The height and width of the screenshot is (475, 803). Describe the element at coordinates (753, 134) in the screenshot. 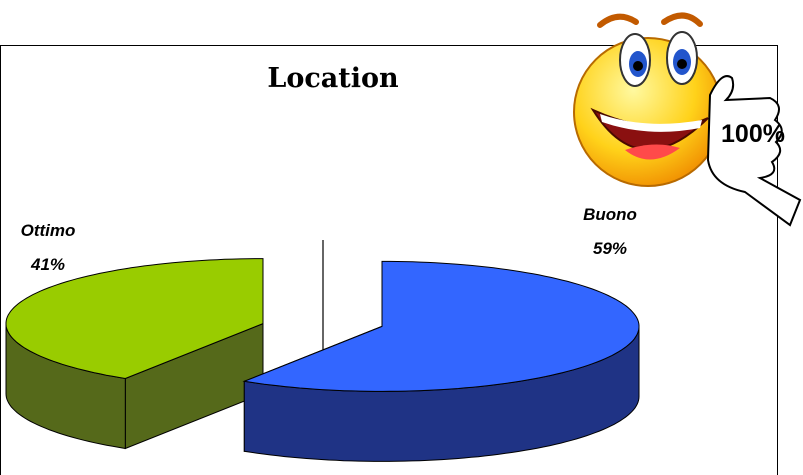

I see `badge-text: 100%` at that location.